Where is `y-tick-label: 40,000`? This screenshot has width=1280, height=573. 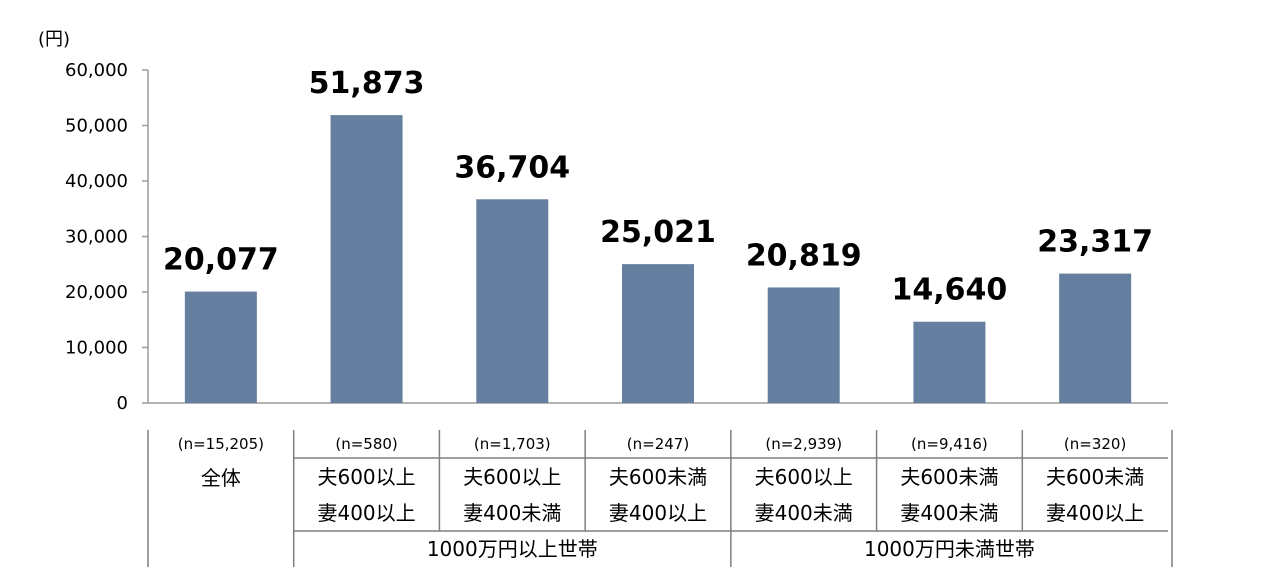
y-tick-label: 40,000 is located at coordinates (96, 181).